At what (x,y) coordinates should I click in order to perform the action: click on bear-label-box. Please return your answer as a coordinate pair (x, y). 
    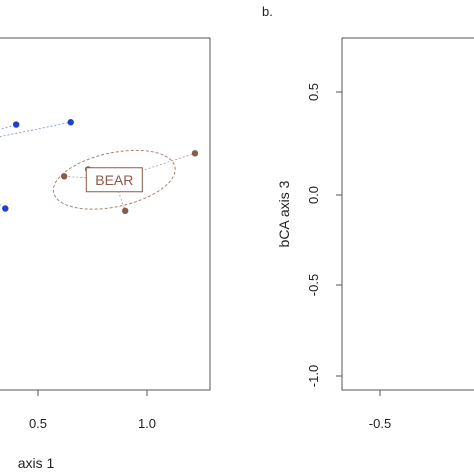
    Looking at the image, I should click on (114, 180).